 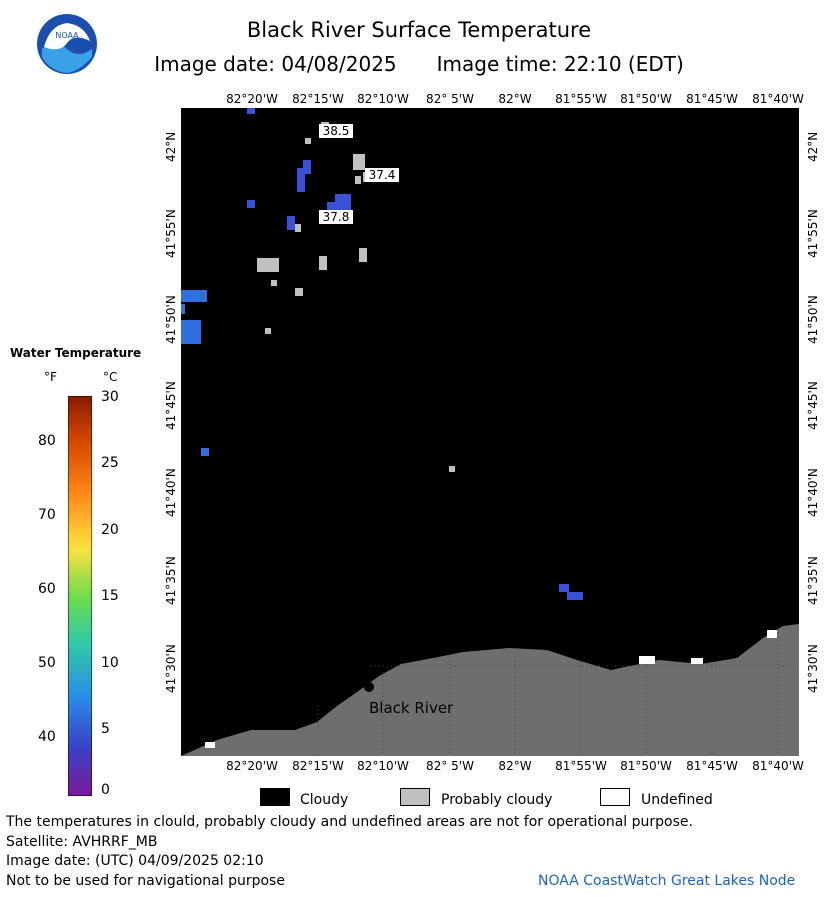 I want to click on temp-label: 37.8, so click(x=336, y=217).